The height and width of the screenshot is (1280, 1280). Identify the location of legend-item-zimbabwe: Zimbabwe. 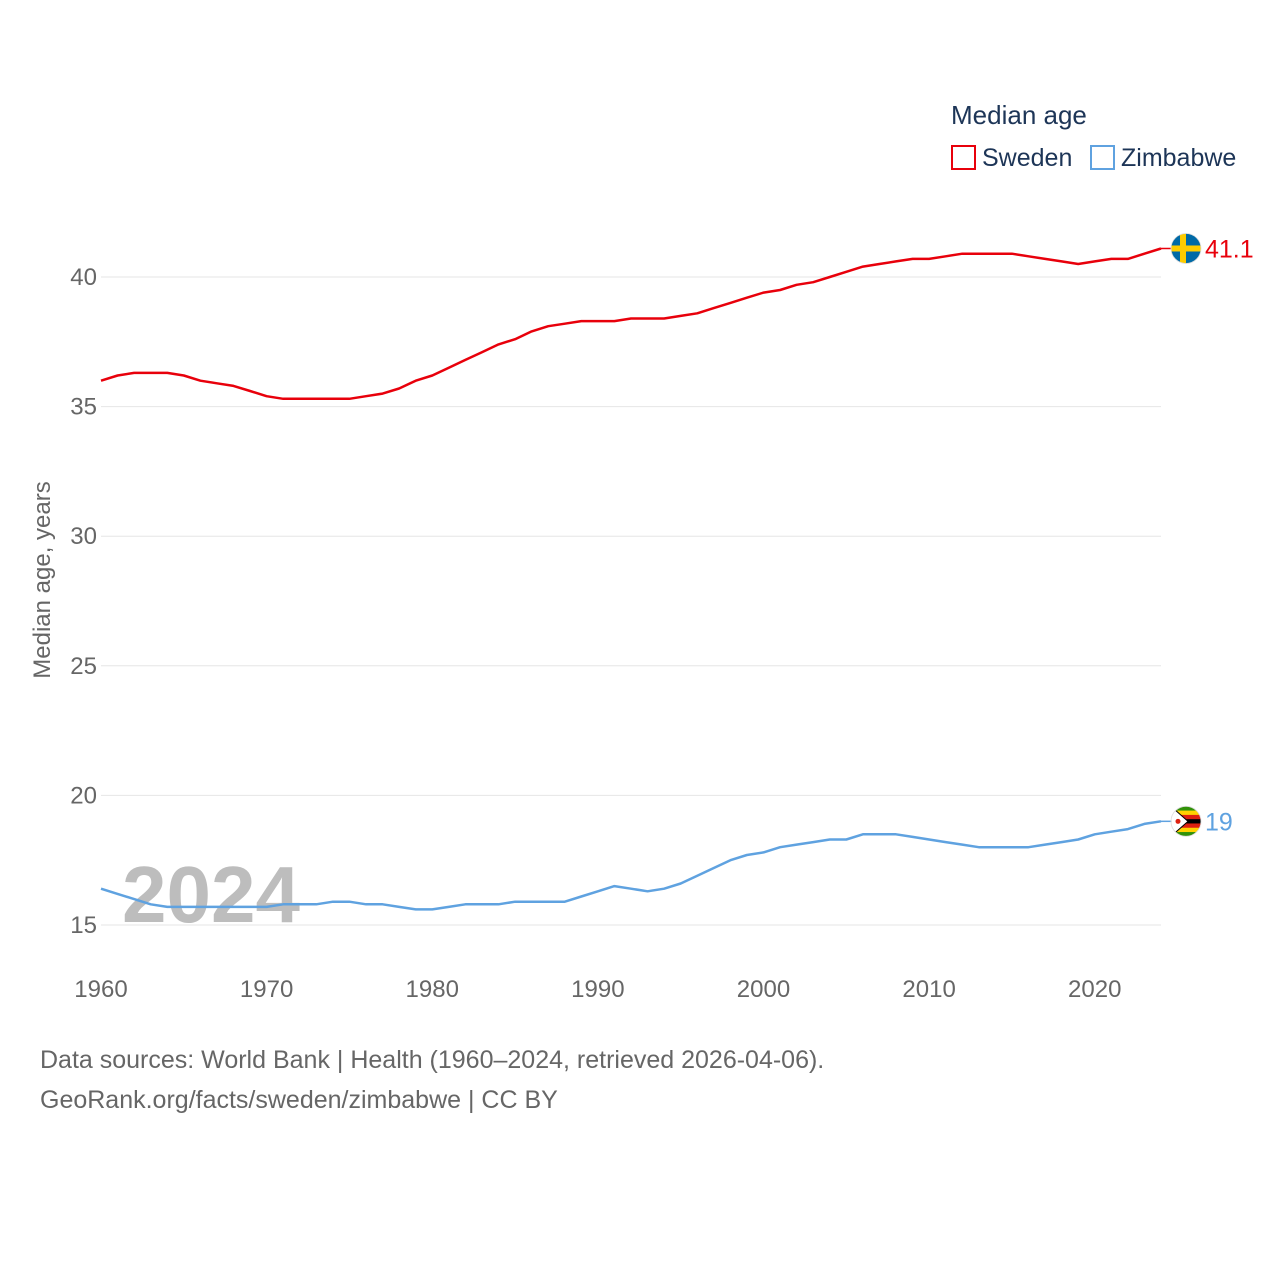
(1163, 158).